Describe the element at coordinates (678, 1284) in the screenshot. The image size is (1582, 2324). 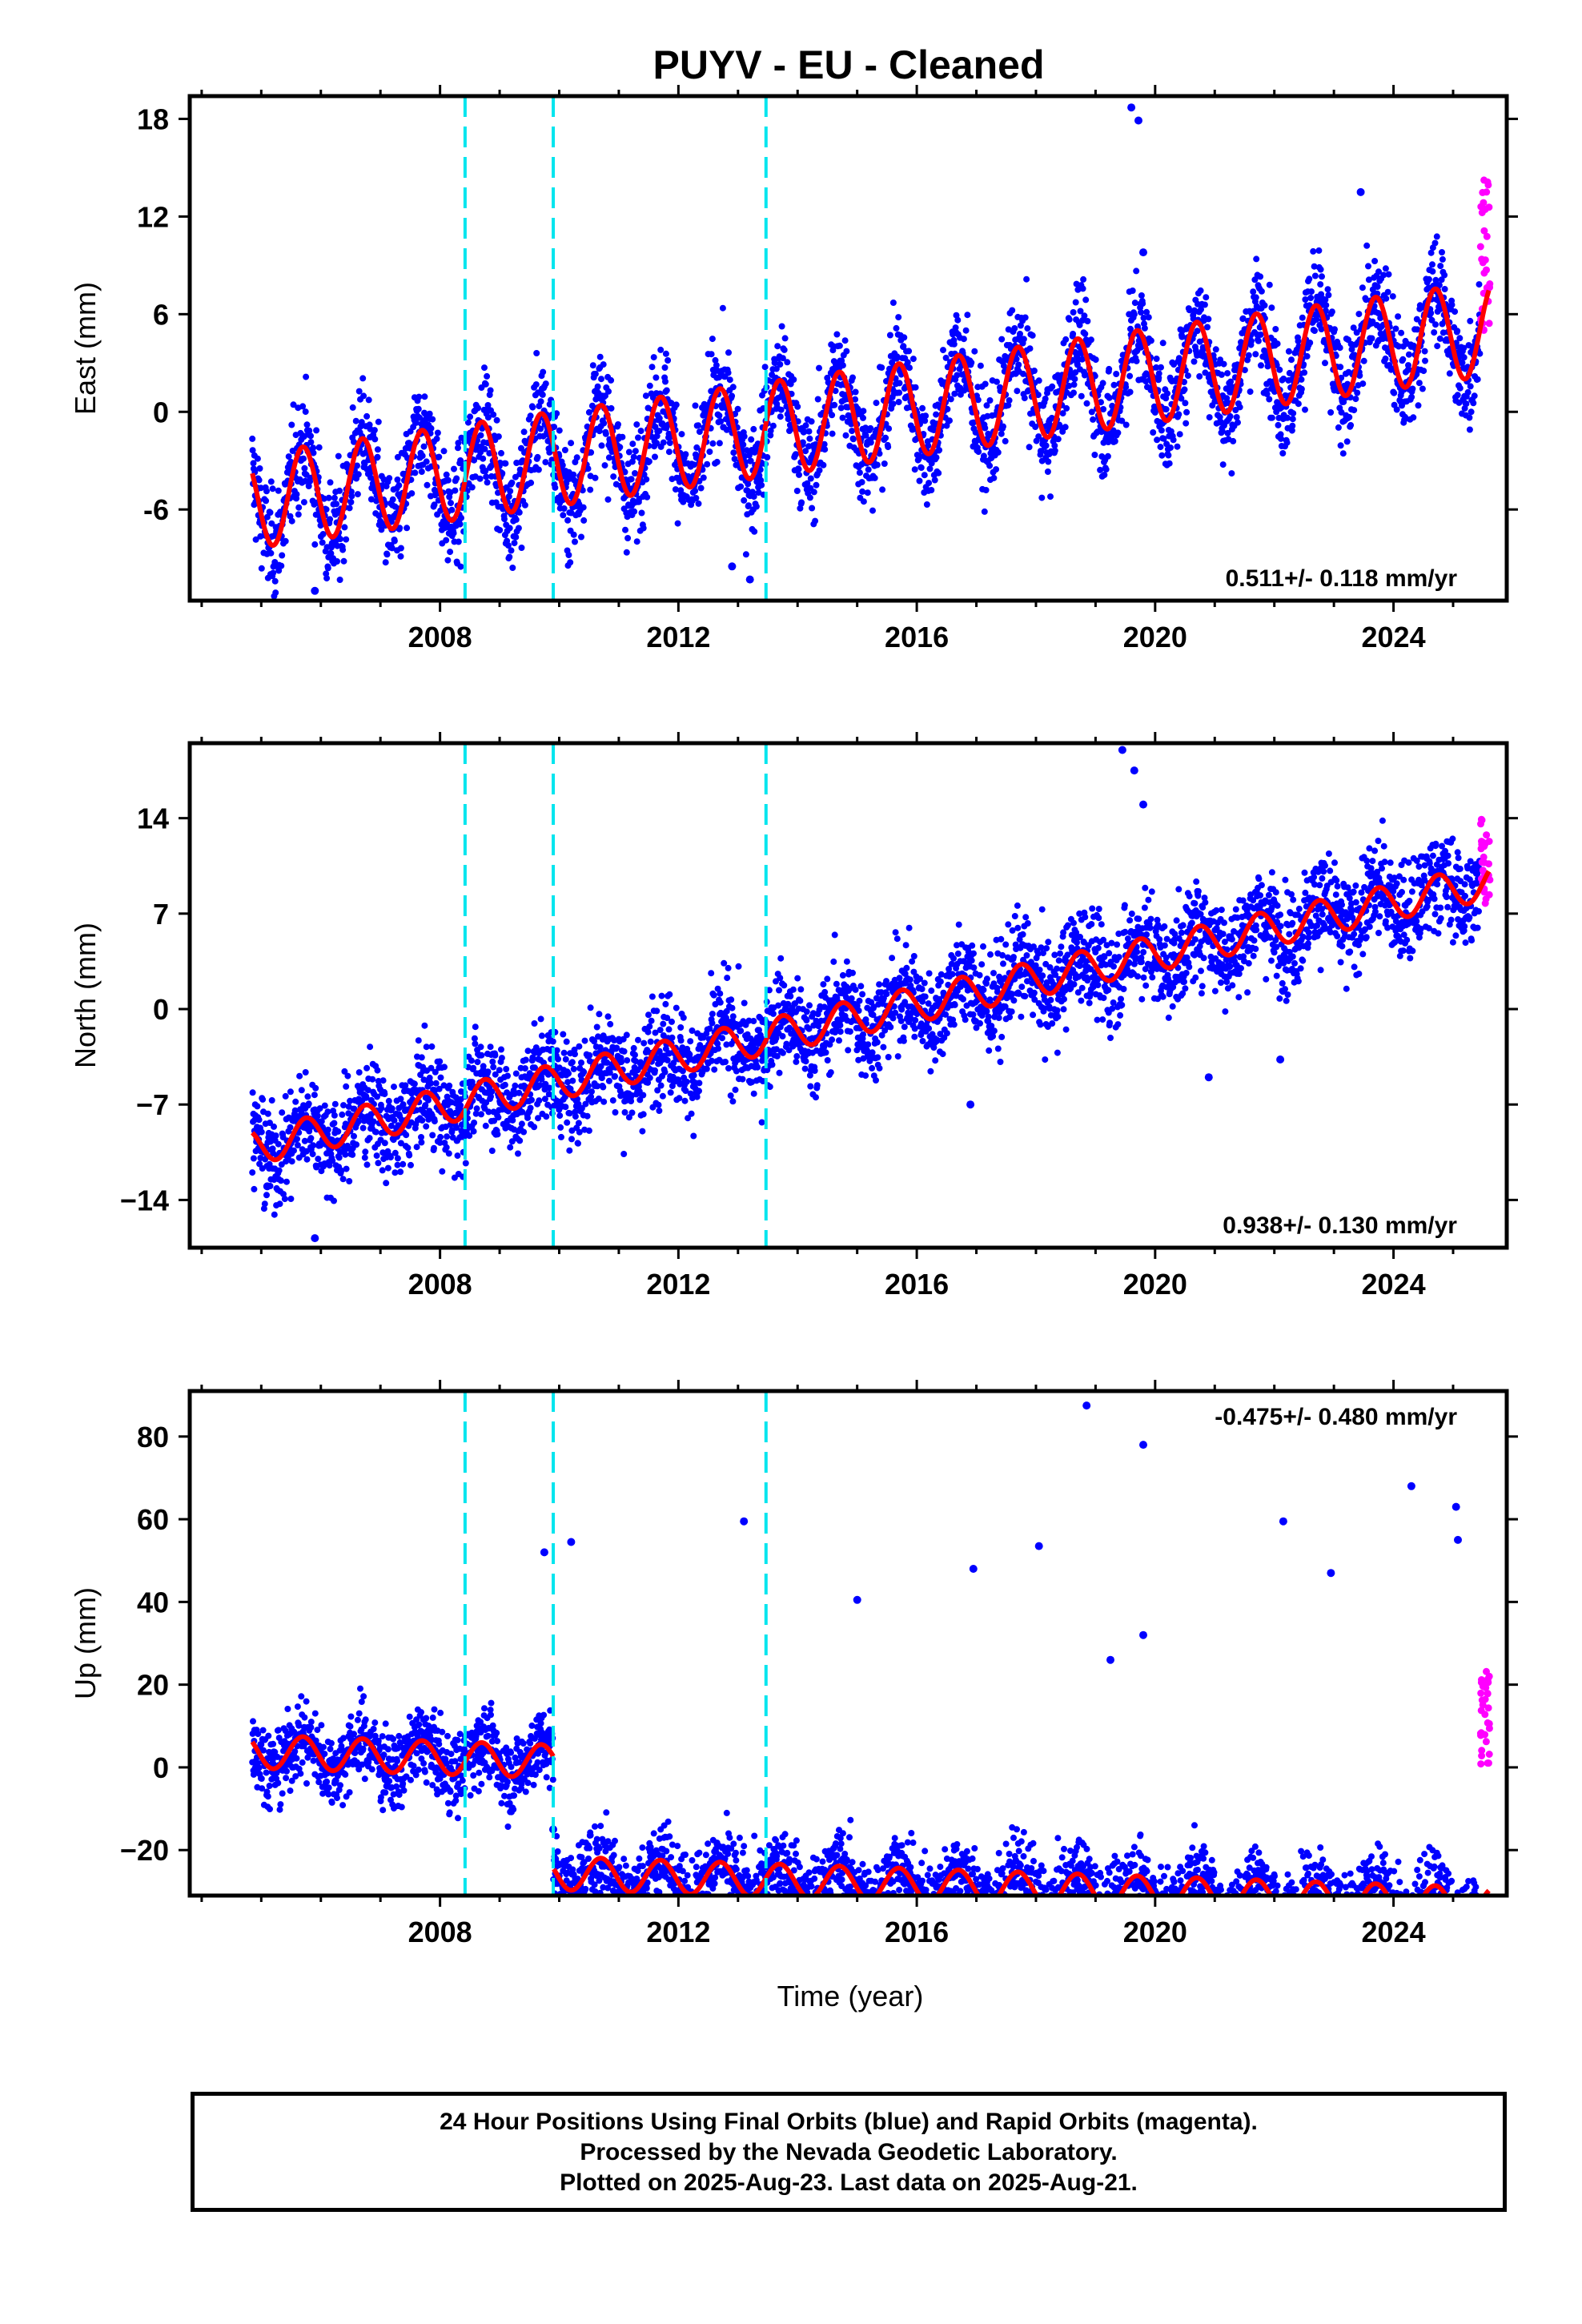
I see `north-x-tick-label: 2012` at that location.